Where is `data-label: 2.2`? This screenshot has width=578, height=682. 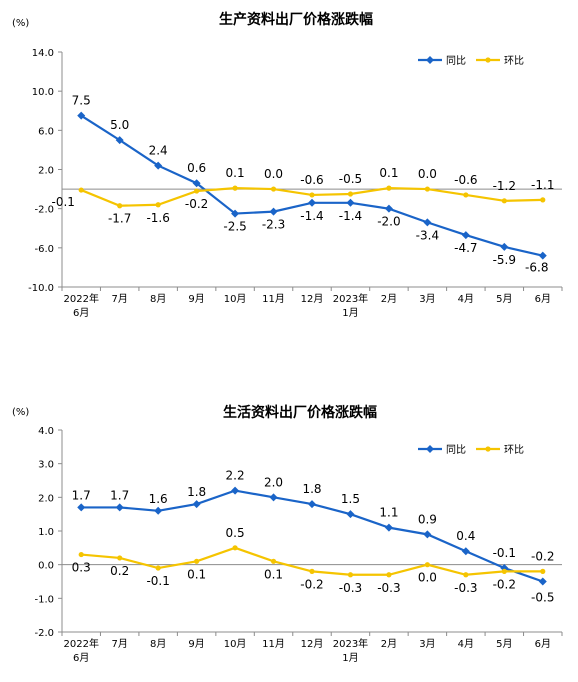 data-label: 2.2 is located at coordinates (235, 476).